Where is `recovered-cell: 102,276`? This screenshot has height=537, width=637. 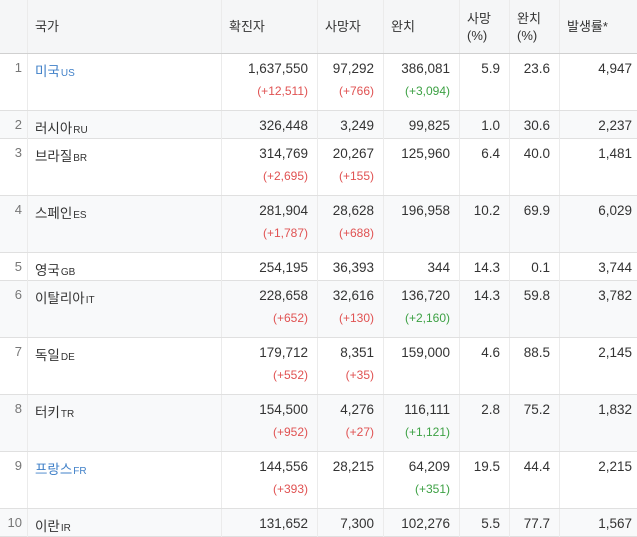 recovered-cell: 102,276 is located at coordinates (422, 523).